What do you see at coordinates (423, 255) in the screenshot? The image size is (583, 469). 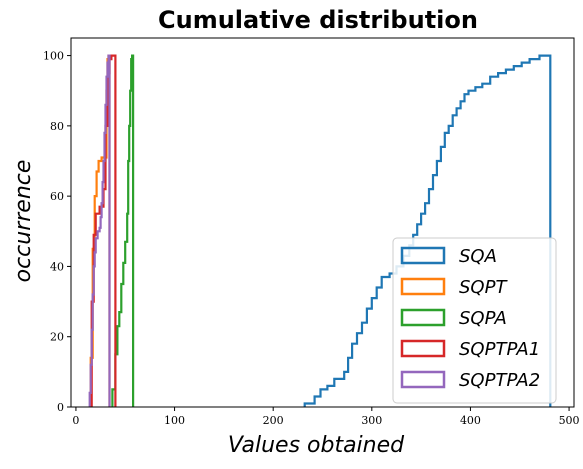 I see `legend-swatch-sqa` at bounding box center [423, 255].